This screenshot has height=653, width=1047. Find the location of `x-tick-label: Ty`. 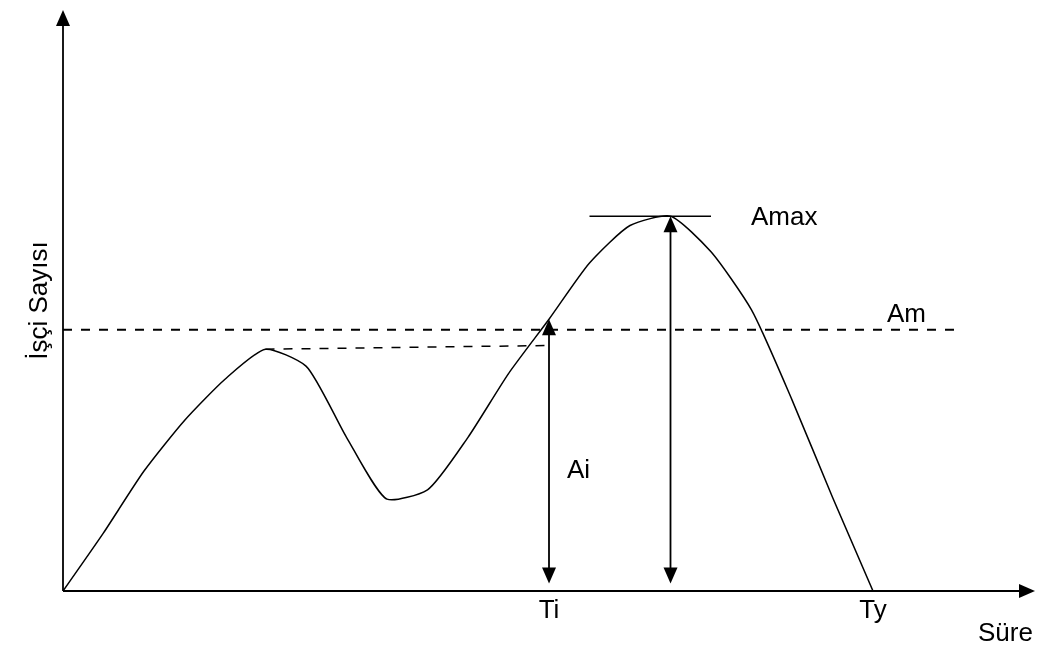

x-tick-label: Ty is located at coordinates (873, 609).